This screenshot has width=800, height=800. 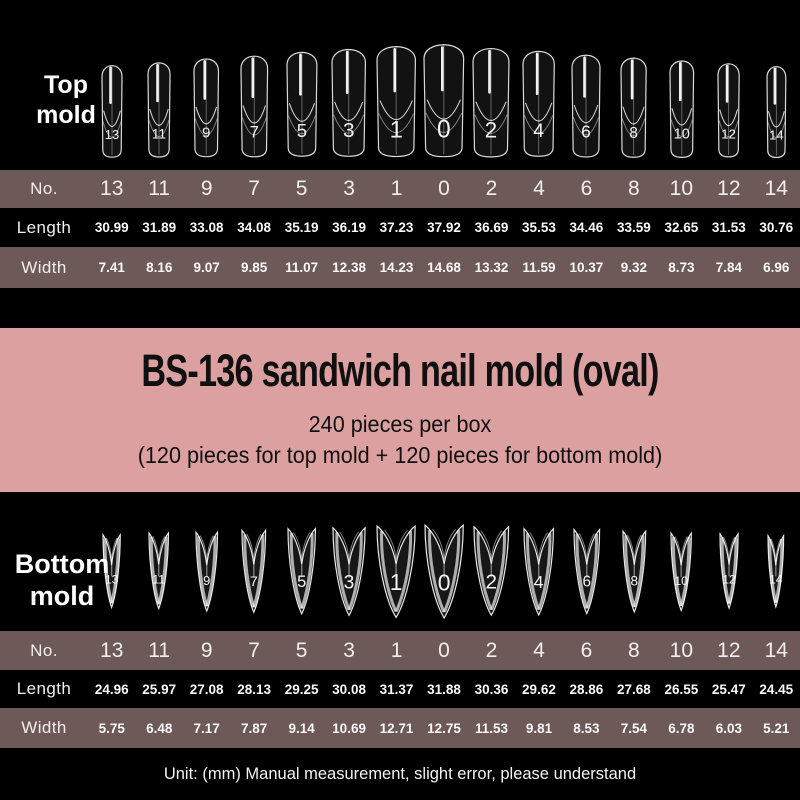 I want to click on svg-text: 2, so click(x=492, y=582).